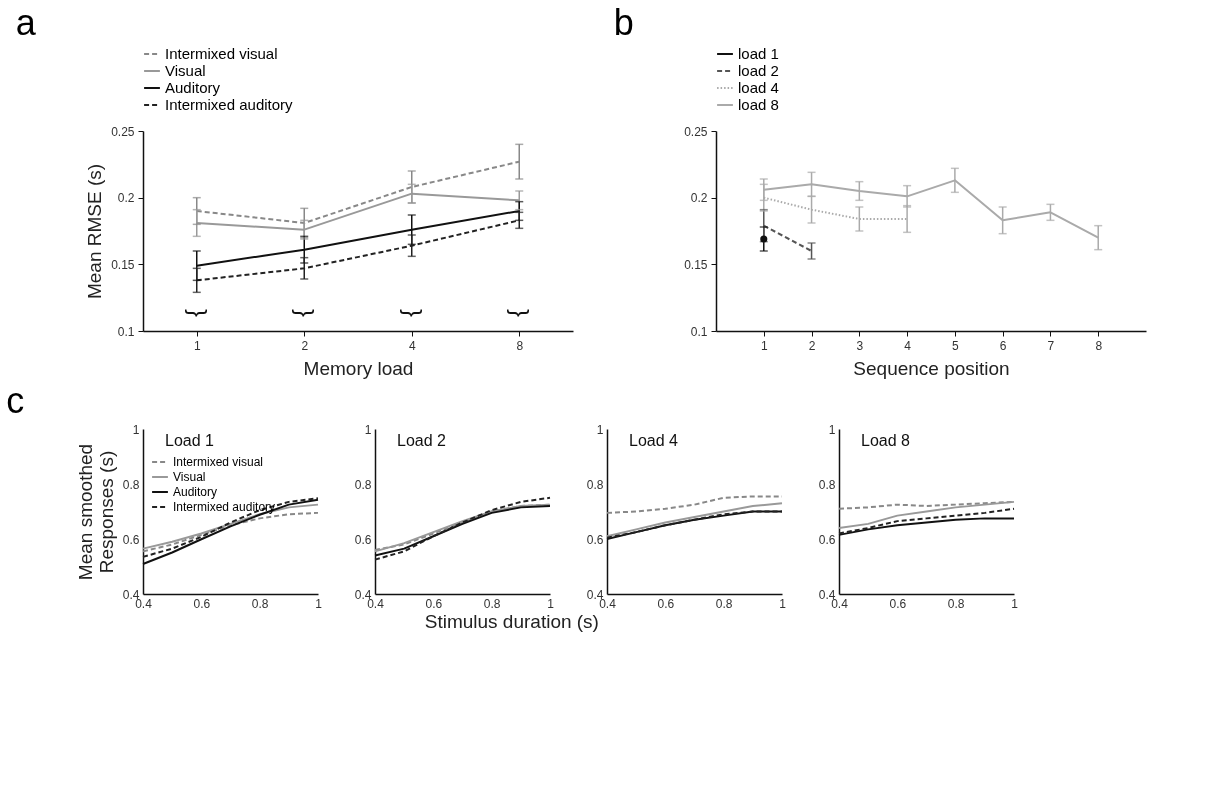 This screenshot has width=1218, height=793. Describe the element at coordinates (511, 621) in the screenshot. I see `x-axis-title: Stimulus duration (s)` at that location.